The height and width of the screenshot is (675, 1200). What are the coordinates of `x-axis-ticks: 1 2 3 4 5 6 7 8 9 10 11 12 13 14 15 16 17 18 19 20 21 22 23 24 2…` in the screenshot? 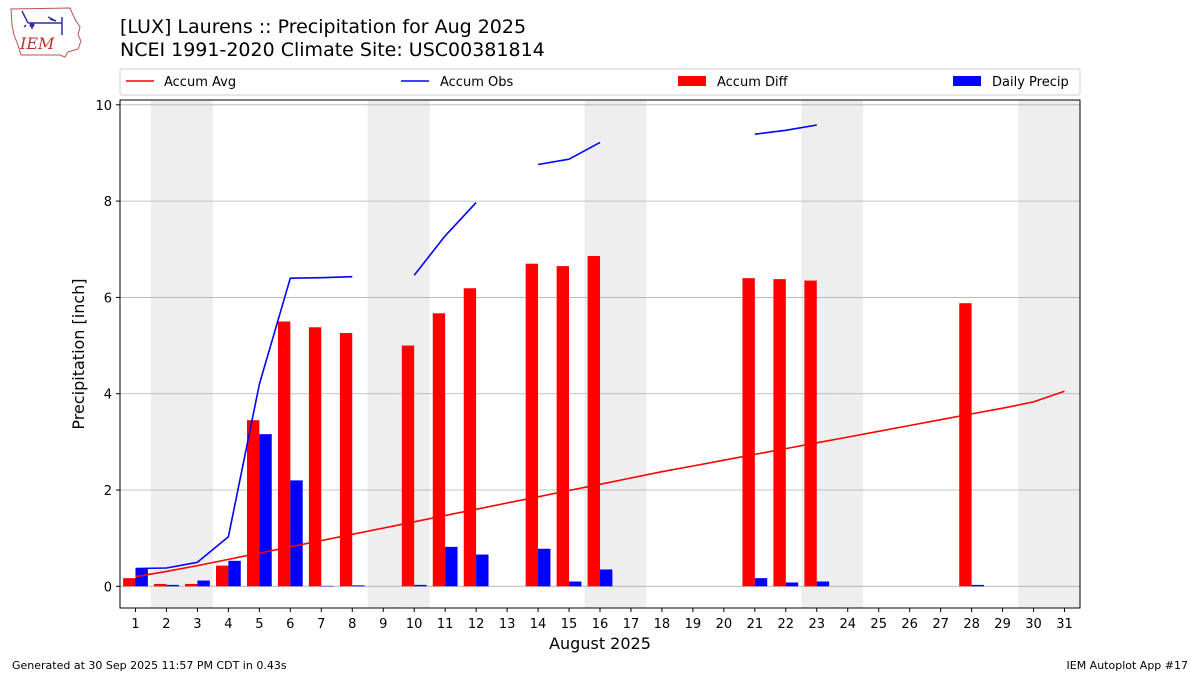 It's located at (602, 620).